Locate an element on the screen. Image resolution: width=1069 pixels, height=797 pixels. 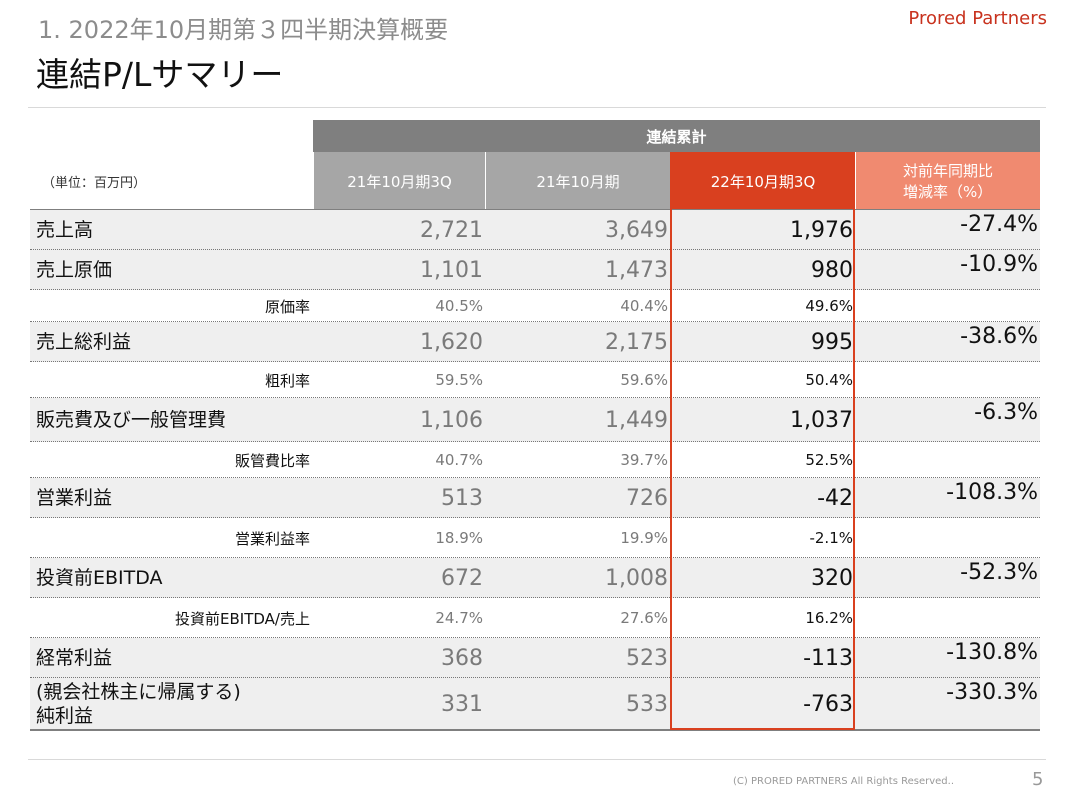
table-cell: 2,175 is located at coordinates (636, 342).